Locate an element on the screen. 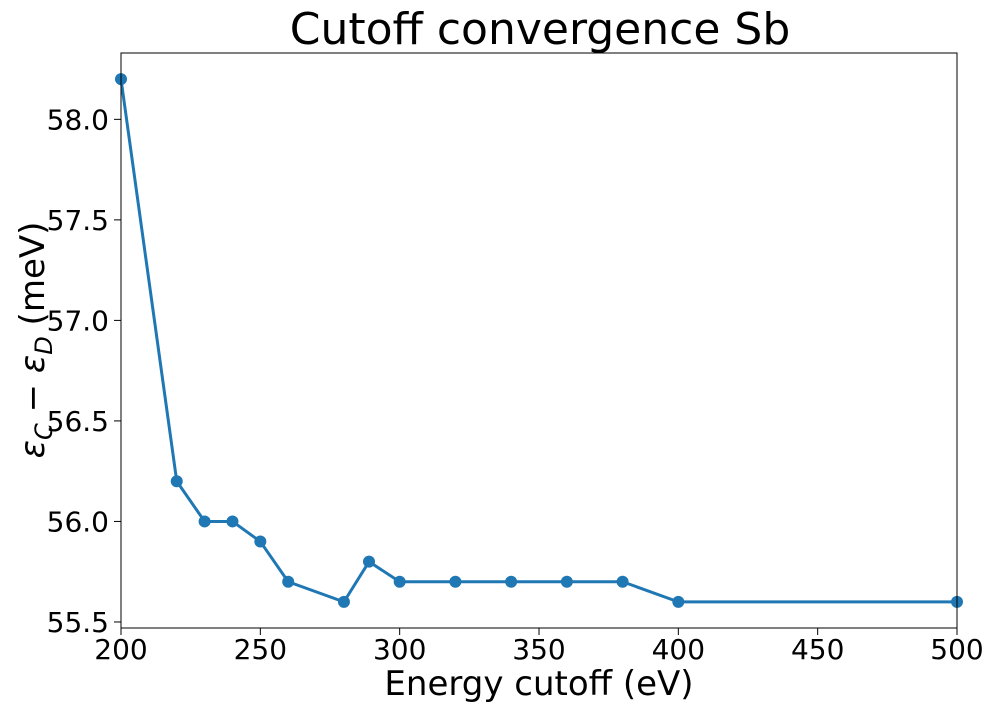  x-tick-label: 250 is located at coordinates (260, 649).